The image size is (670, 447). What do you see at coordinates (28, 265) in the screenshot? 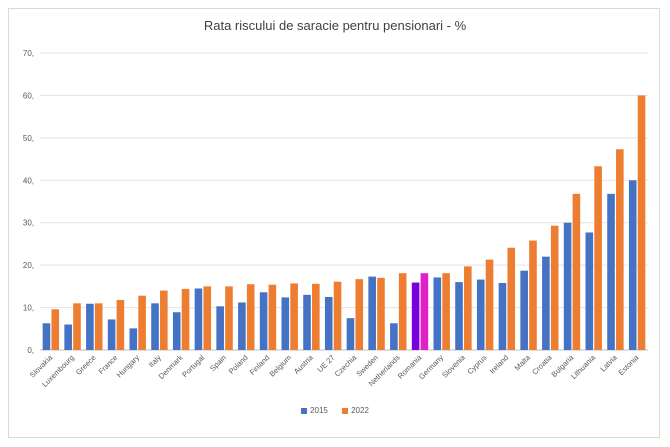
I see `y-tick-label: 20,` at bounding box center [28, 265].